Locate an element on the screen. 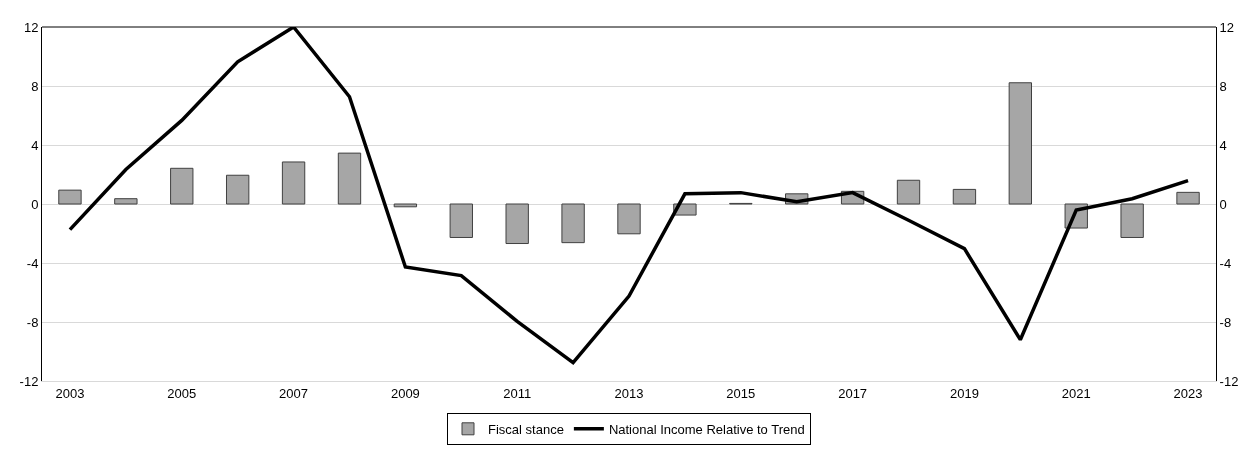 Image resolution: width=1250 pixels, height=457 pixels. y-tick-label: 8 is located at coordinates (35, 86).